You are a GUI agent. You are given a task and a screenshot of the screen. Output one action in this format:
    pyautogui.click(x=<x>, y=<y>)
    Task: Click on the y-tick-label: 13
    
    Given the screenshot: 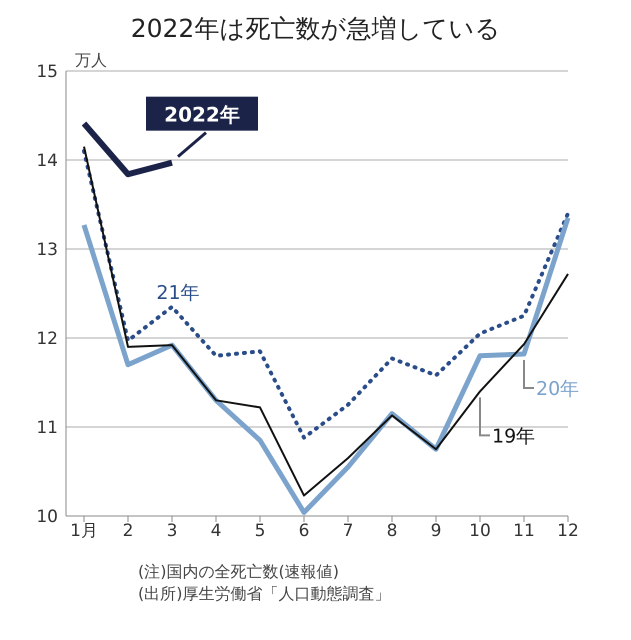 What is the action you would take?
    pyautogui.click(x=47, y=250)
    